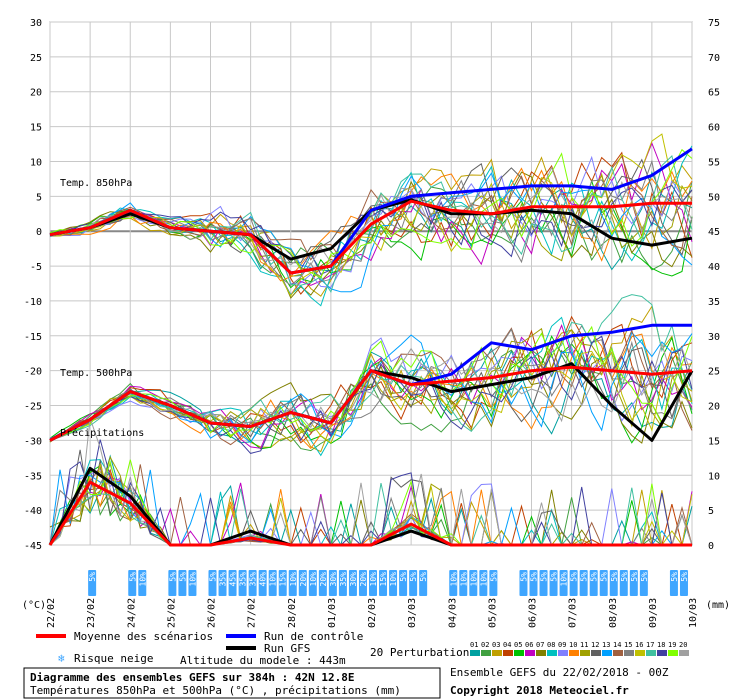  Describe the element at coordinates (613, 613) in the screenshot. I see `x-tick-label: 08/03` at that location.